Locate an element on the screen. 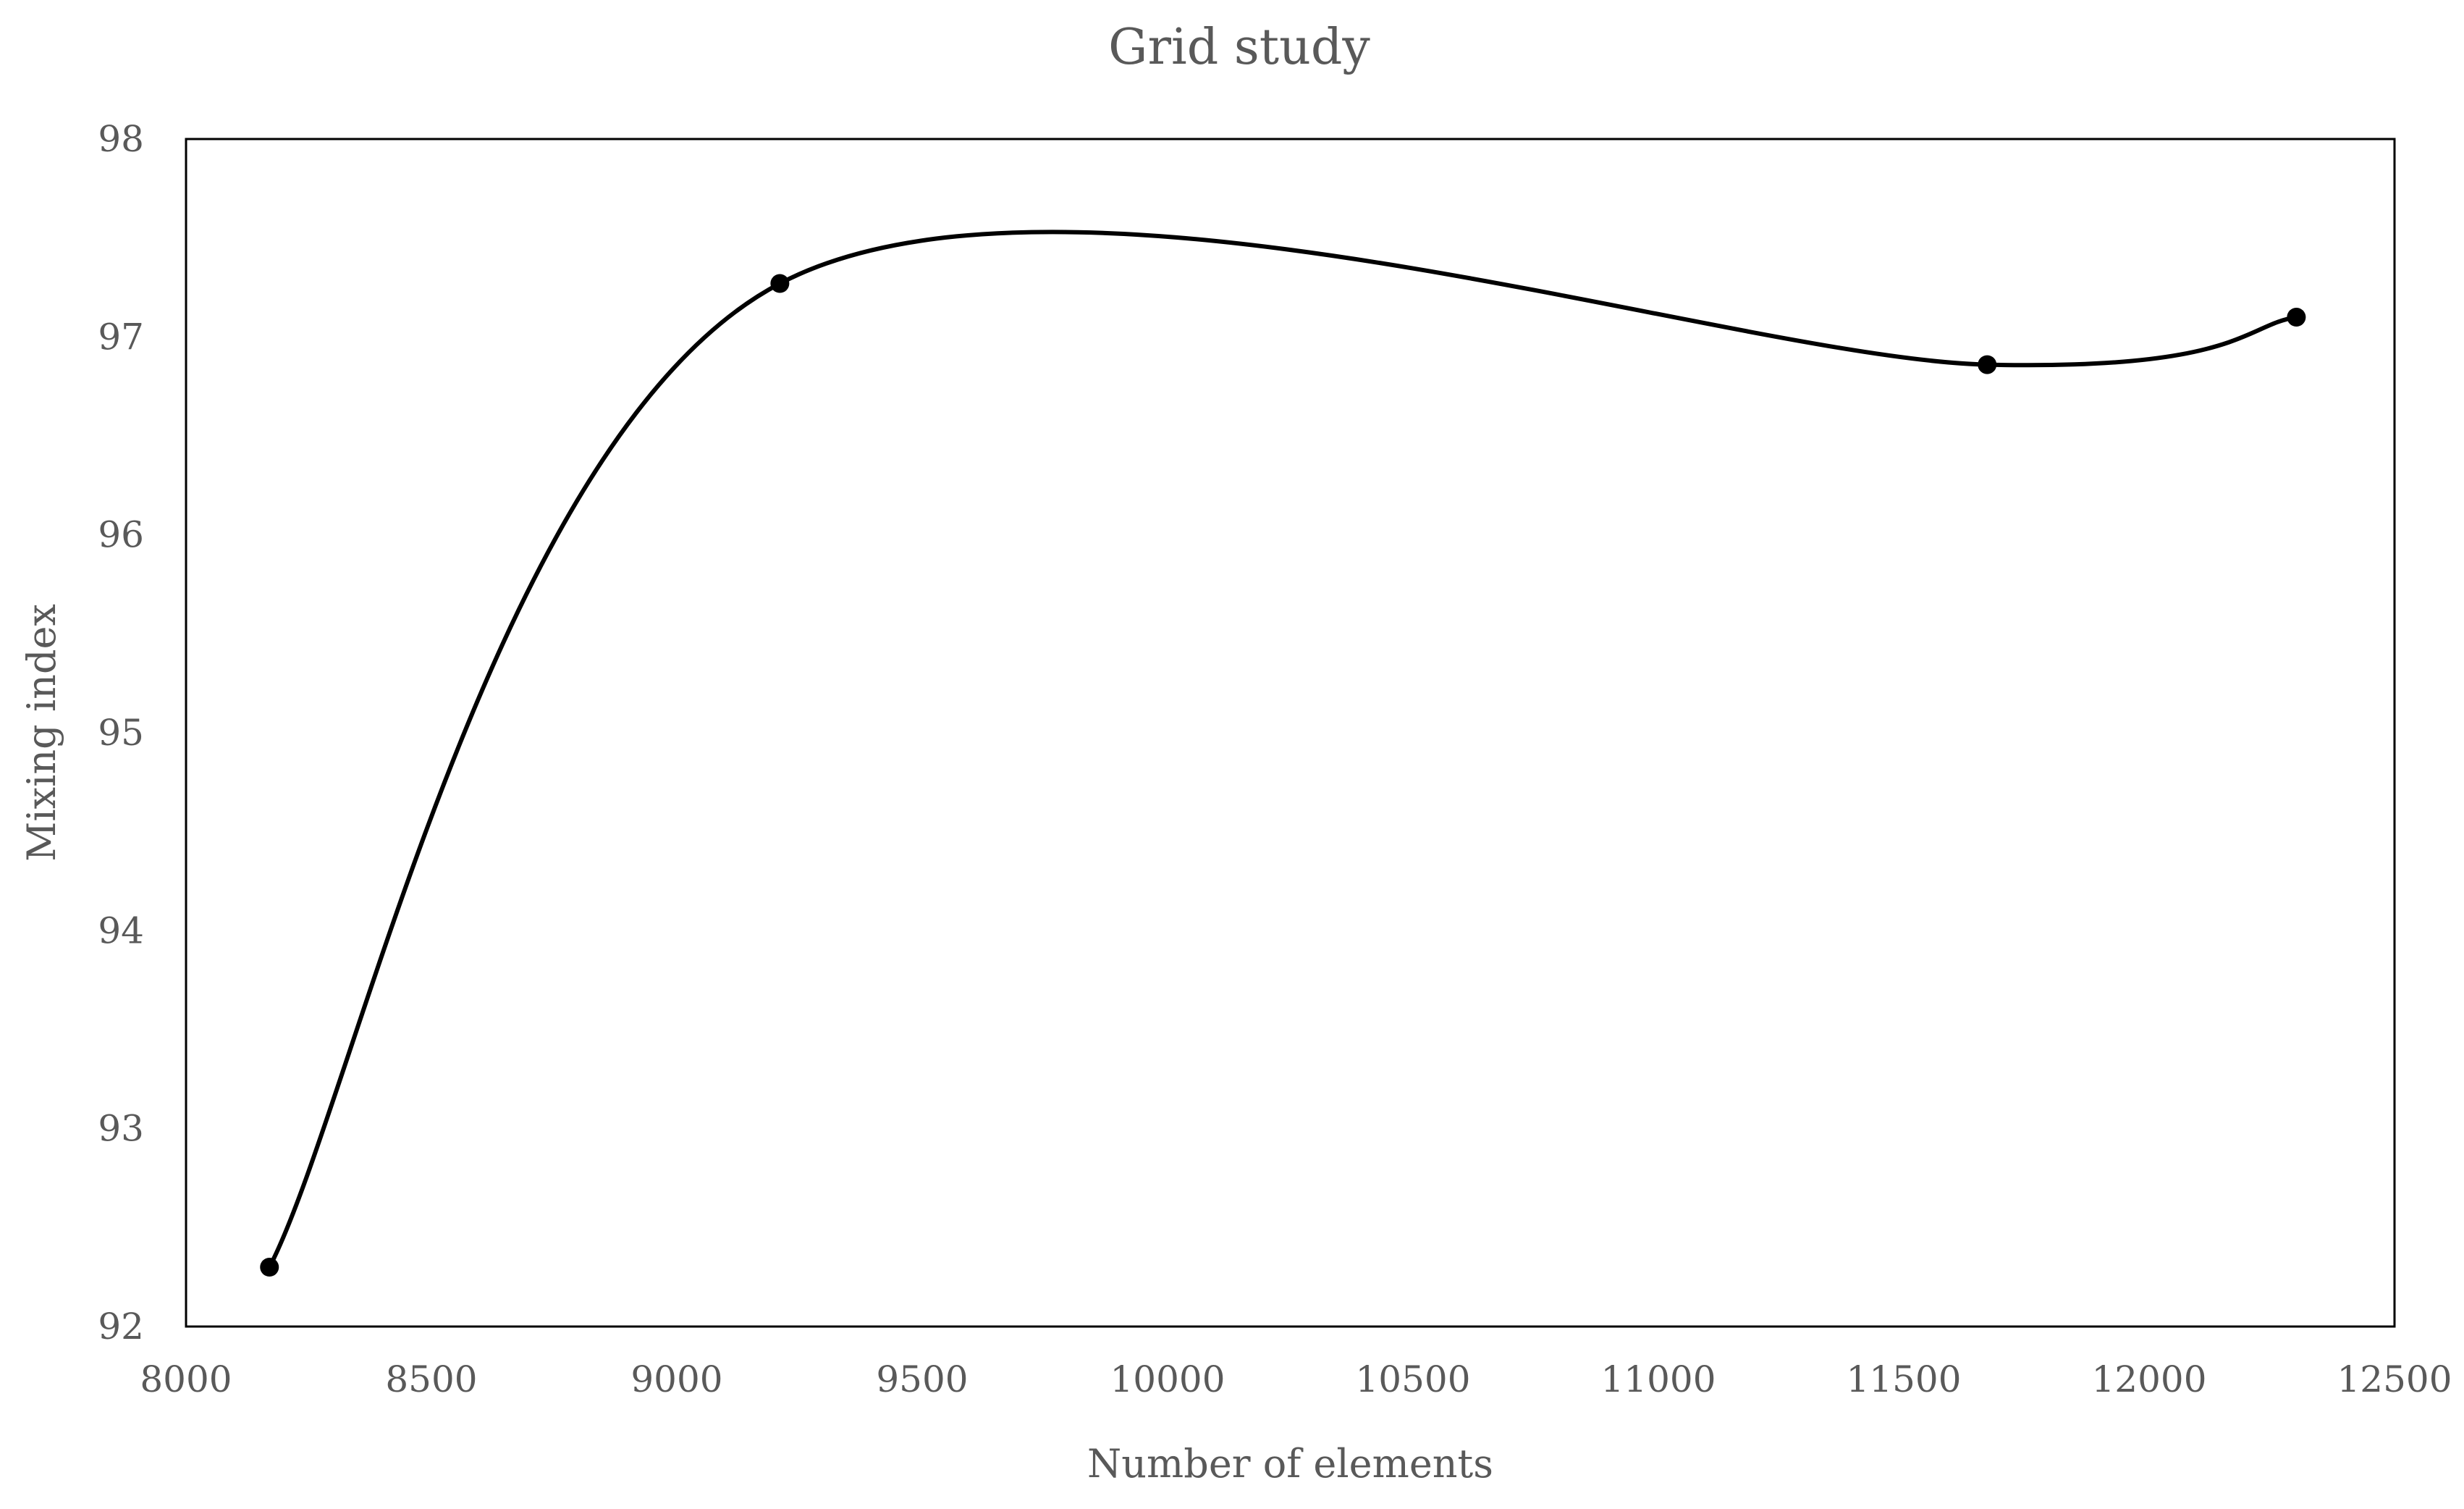 The image size is (2464, 1509). x-tick-label: 11000 is located at coordinates (1658, 1379).